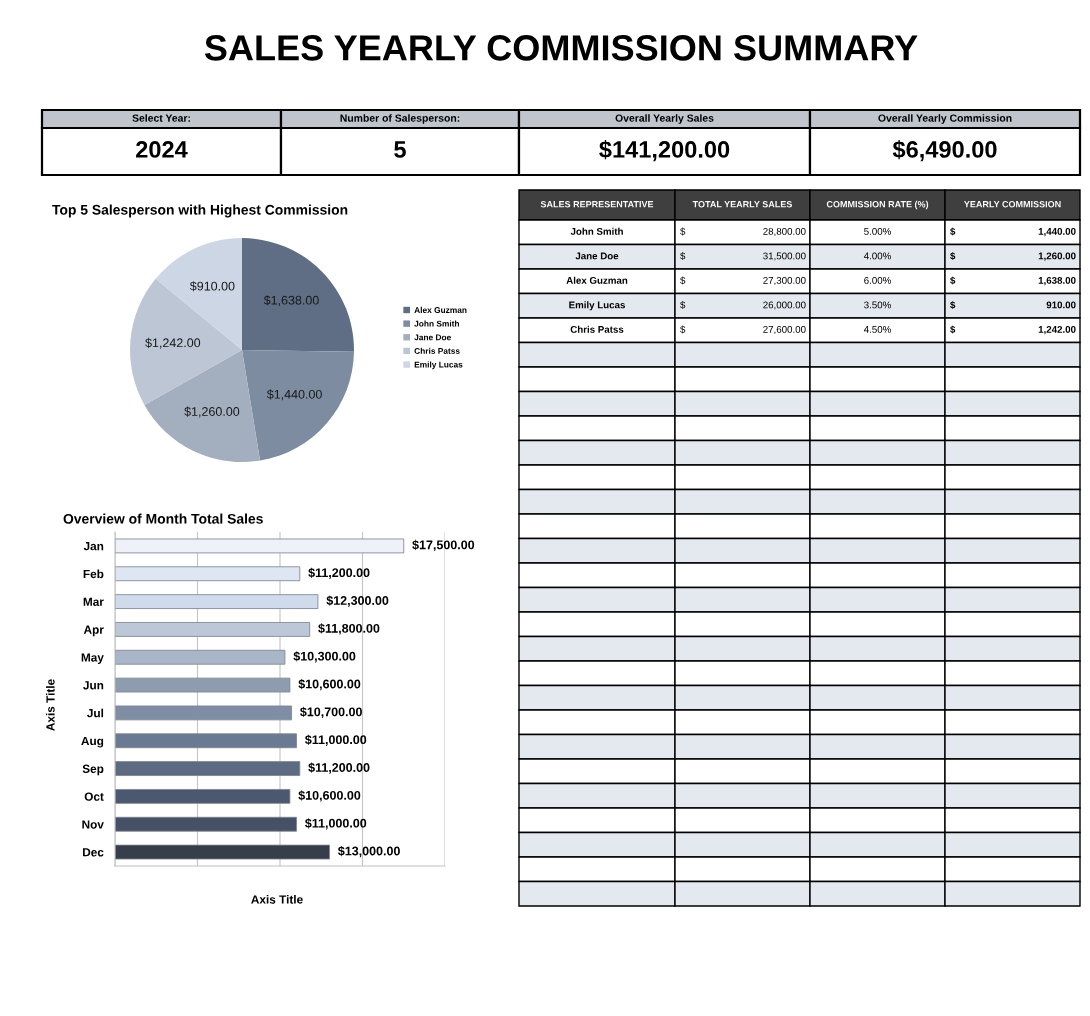 Image resolution: width=1090 pixels, height=1016 pixels. I want to click on data-label: $12,300.00, so click(357, 601).